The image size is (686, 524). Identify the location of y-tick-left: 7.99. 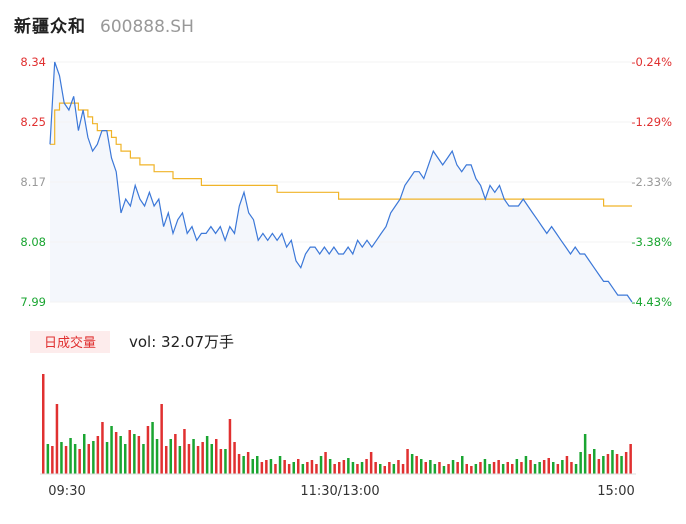
(33, 302).